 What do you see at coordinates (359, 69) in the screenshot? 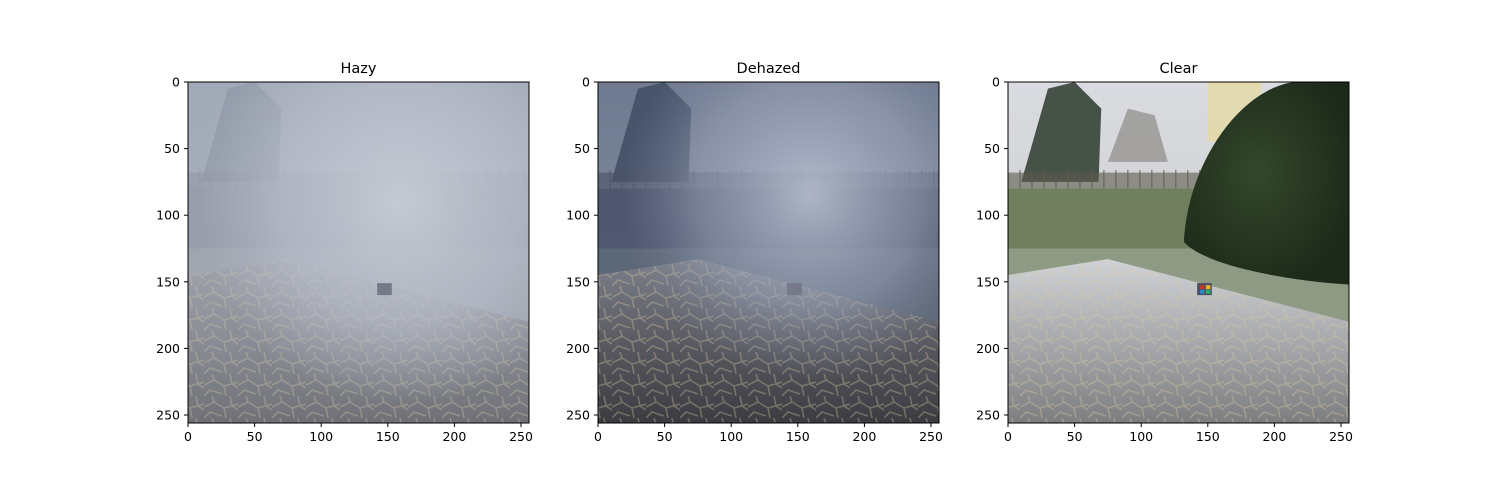
I see `panel-title: Hazy` at bounding box center [359, 69].